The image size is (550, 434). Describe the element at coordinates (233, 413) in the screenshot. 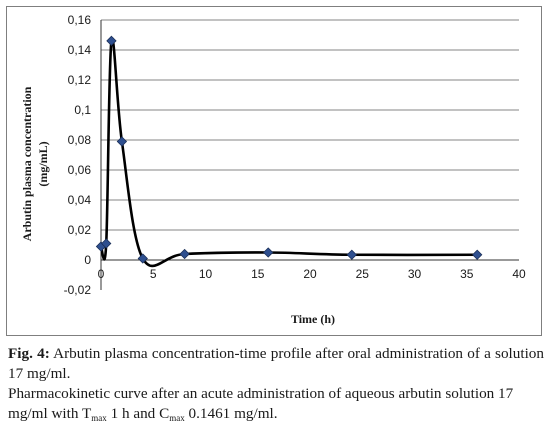

I see `cmax-value: 0.1461 mg/ml.` at that location.